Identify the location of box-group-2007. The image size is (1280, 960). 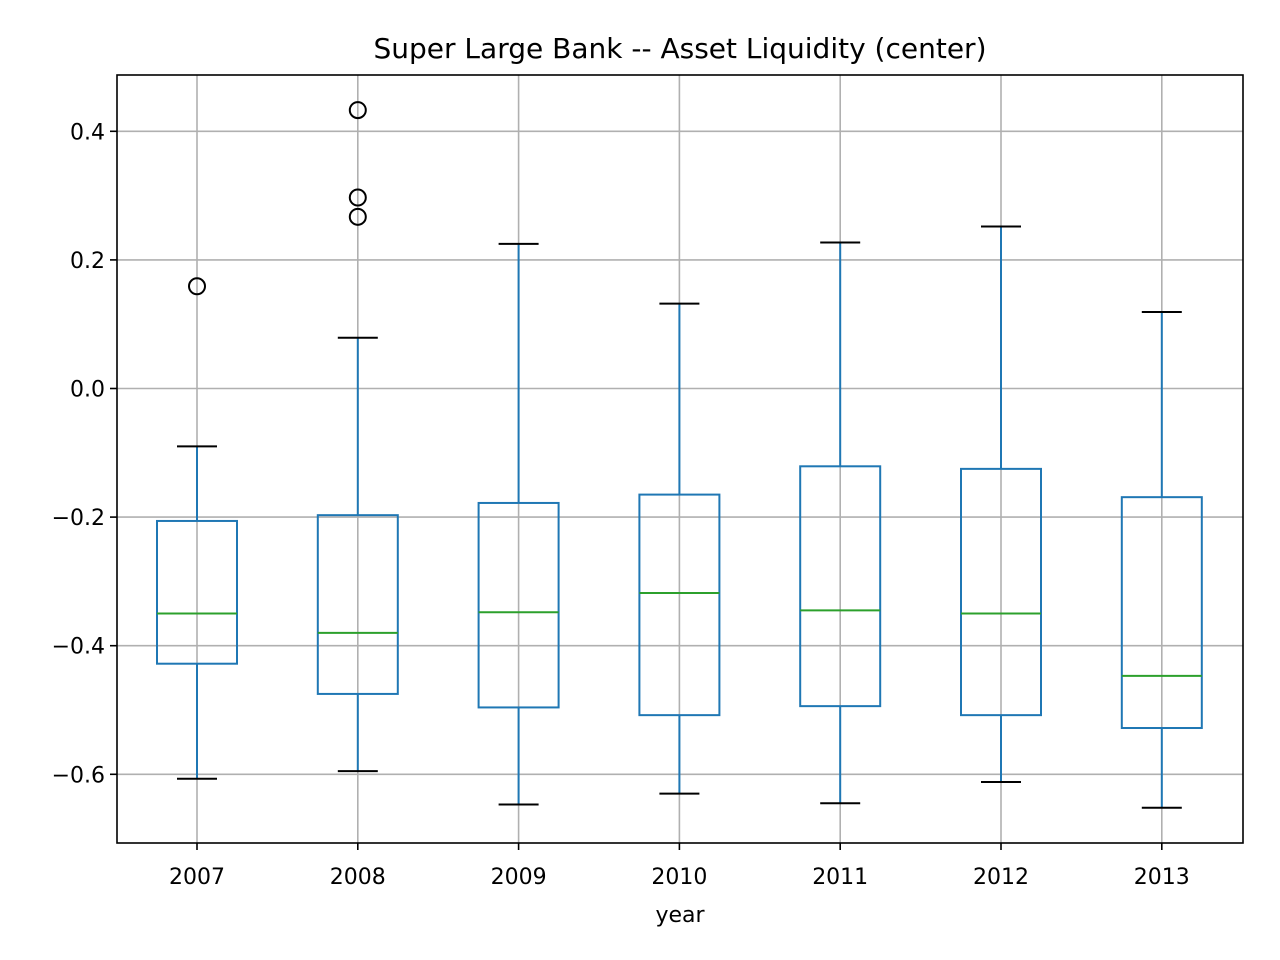
(197, 528).